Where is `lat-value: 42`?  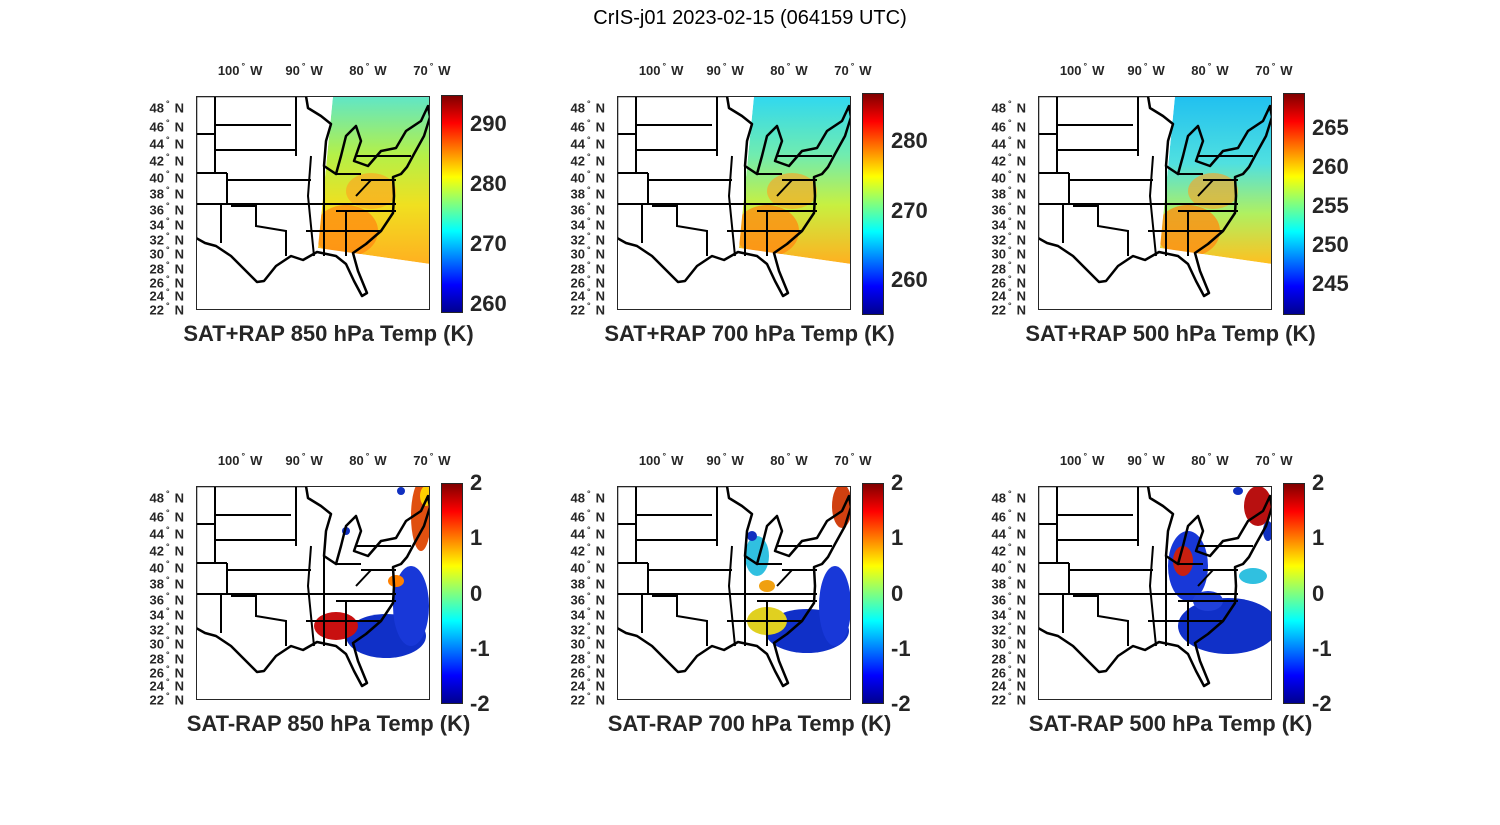 lat-value: 42 is located at coordinates (156, 161).